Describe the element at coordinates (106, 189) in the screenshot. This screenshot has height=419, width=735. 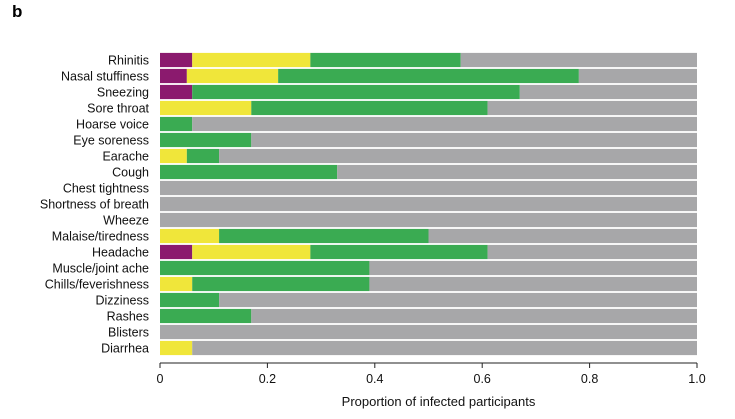
I see `category-label: Chest tightness` at that location.